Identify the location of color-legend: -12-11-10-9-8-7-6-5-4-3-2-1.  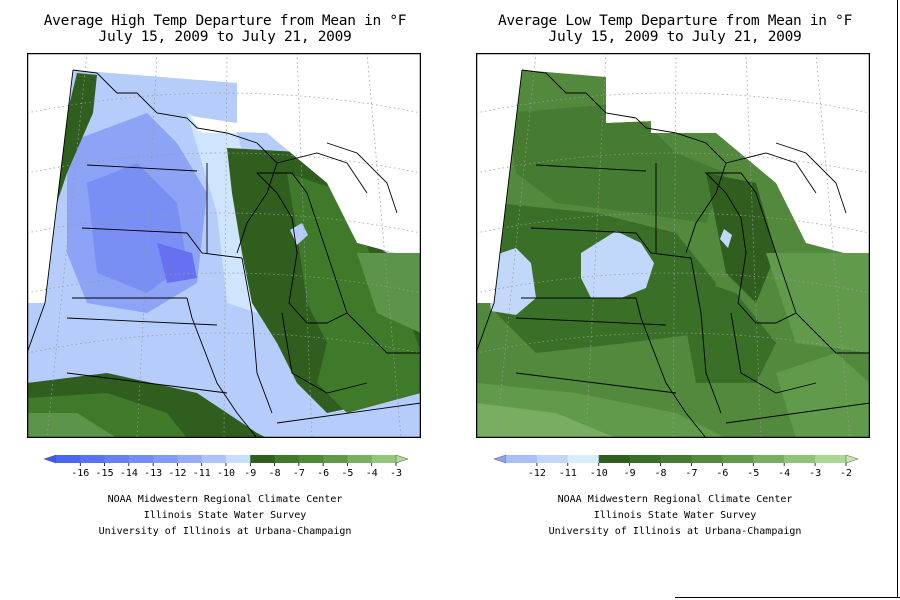
(688, 464).